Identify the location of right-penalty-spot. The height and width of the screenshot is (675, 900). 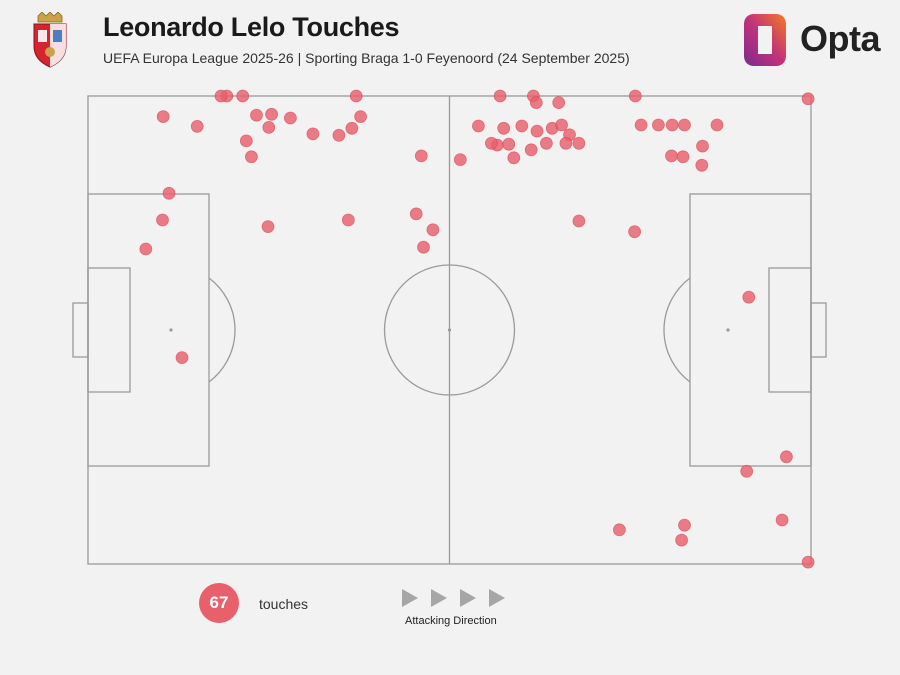
(728, 330).